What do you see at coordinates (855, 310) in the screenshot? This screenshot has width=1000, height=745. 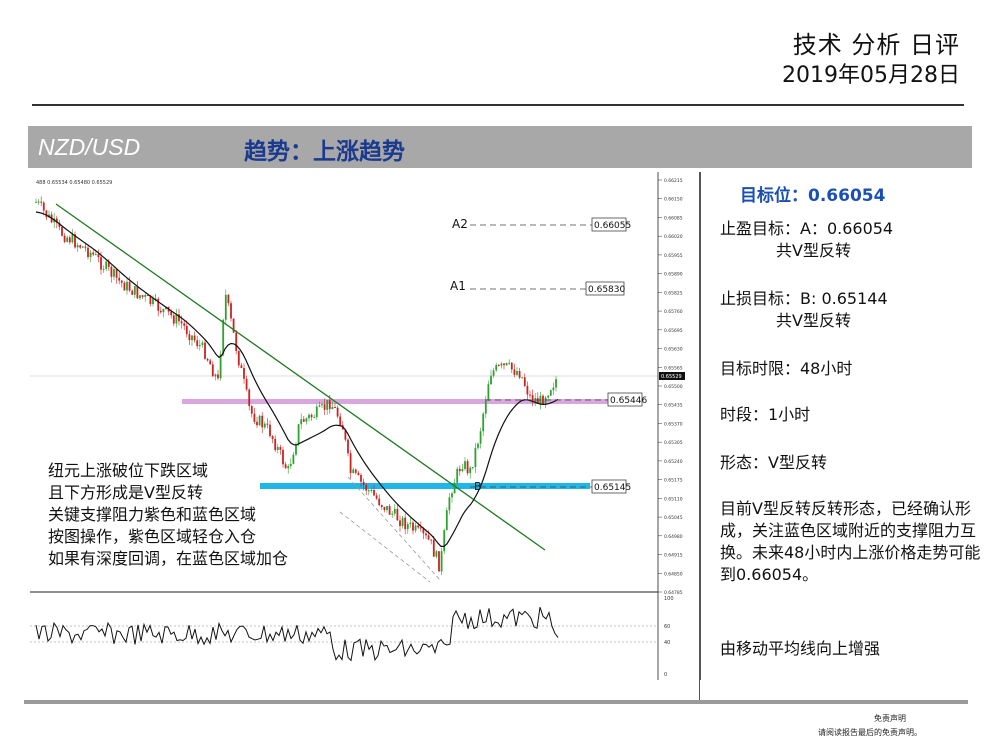 I see `stop-loss-block: 止损目标：B: 0.65144 共V型反转` at bounding box center [855, 310].